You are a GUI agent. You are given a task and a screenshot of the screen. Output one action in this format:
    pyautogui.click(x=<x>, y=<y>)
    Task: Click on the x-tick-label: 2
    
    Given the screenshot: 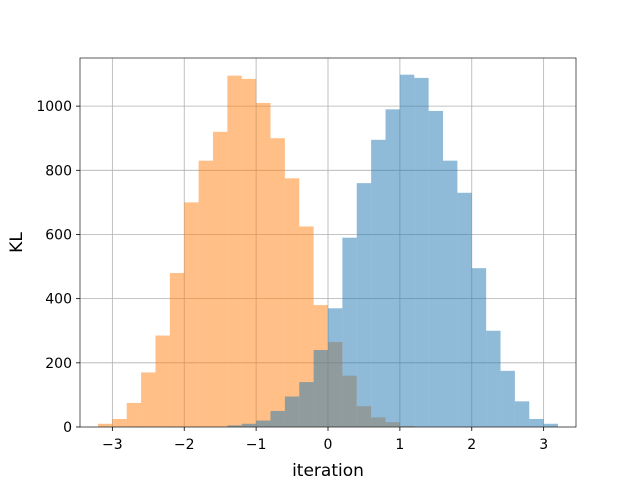 What is the action you would take?
    pyautogui.click(x=471, y=445)
    